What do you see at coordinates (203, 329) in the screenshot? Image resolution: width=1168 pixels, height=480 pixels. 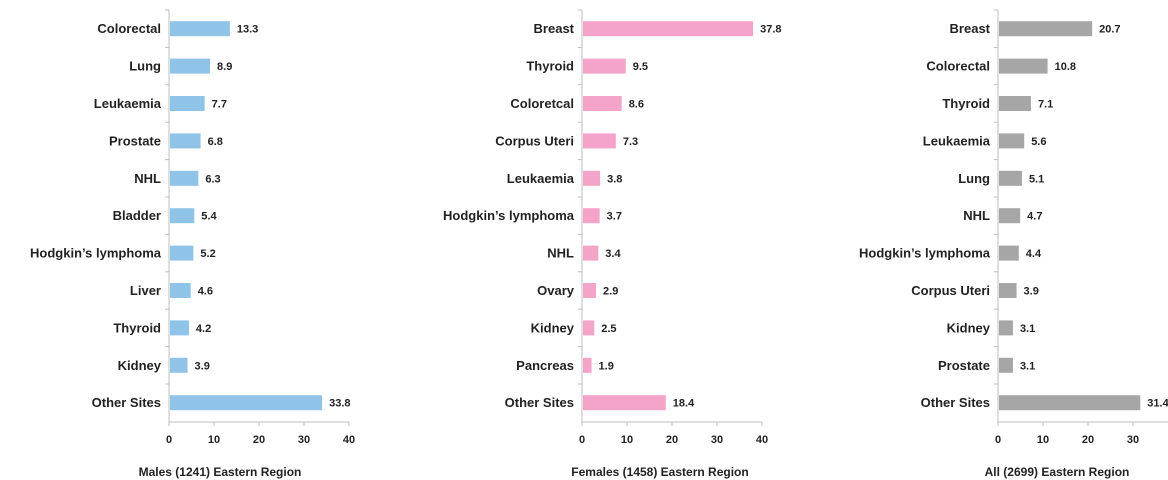 I see `data-label: 4.2` at bounding box center [203, 329].